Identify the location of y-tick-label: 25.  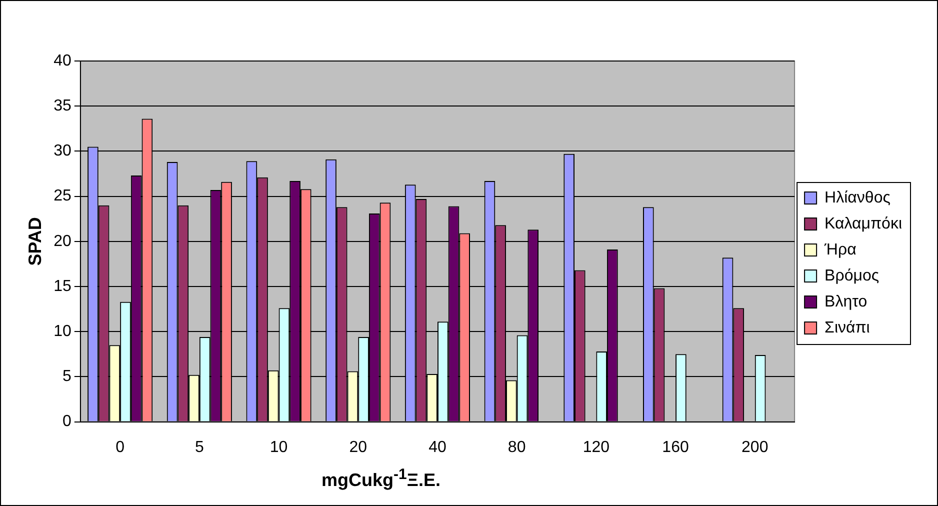
(63, 196).